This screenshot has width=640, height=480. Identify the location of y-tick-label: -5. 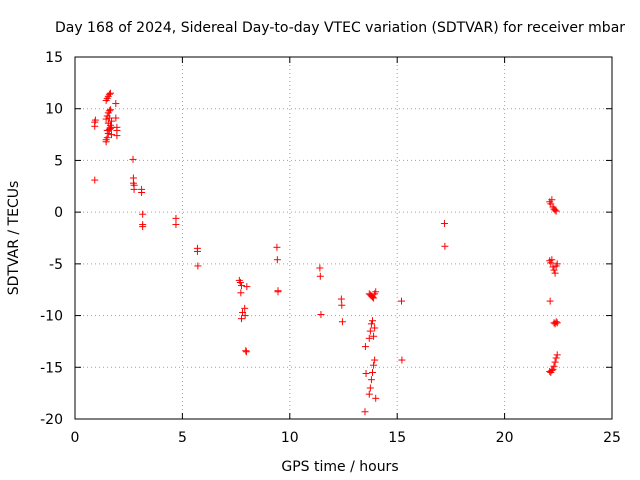
(56, 265).